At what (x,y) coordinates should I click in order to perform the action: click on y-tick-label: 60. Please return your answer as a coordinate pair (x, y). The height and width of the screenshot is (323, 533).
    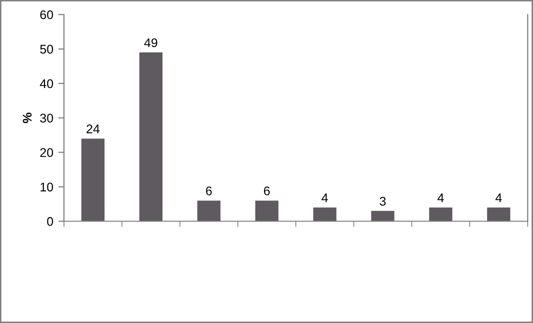
    Looking at the image, I should click on (47, 15).